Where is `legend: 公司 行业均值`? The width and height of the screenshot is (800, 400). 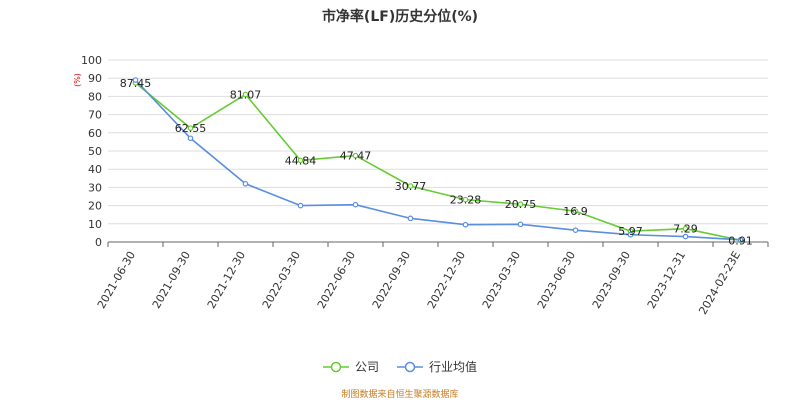 legend: 公司 行业均值 is located at coordinates (400, 366).